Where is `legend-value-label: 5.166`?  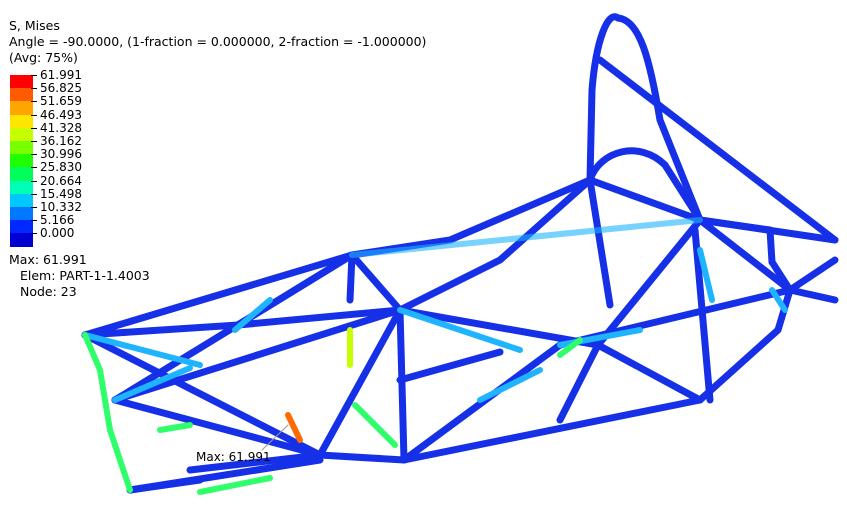
legend-value-label: 5.166 is located at coordinates (57, 220).